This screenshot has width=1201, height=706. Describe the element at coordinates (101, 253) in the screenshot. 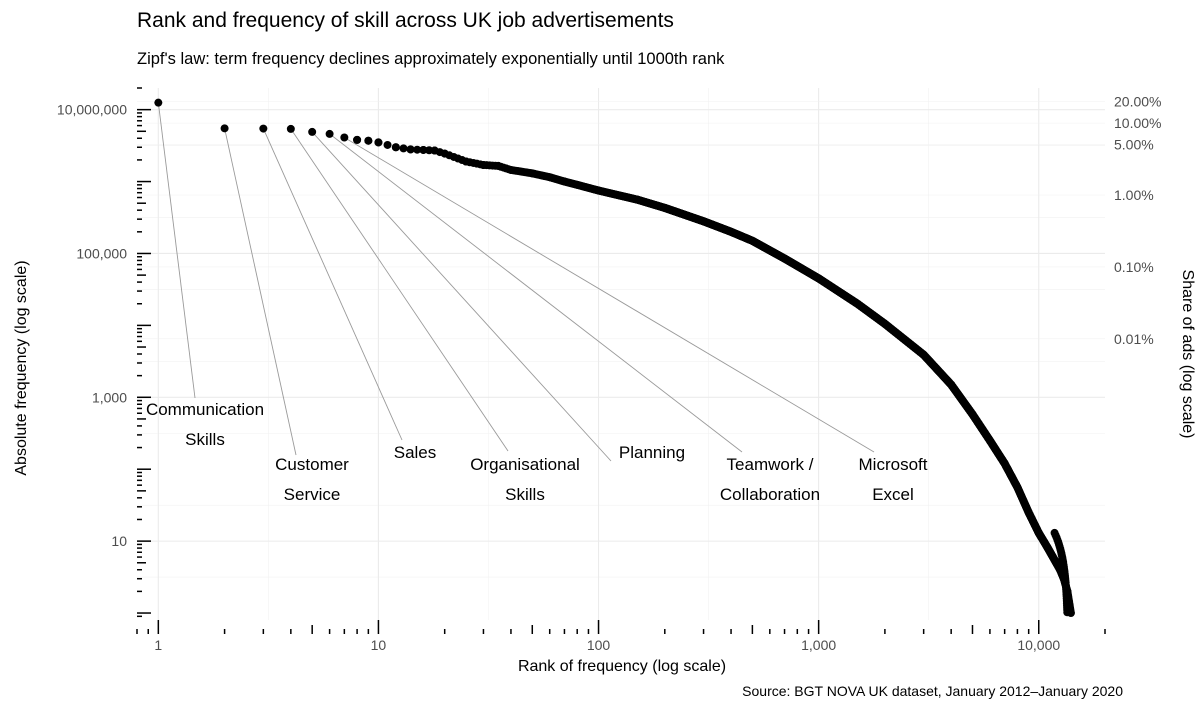

I see `y-tick-label: 100,000` at that location.